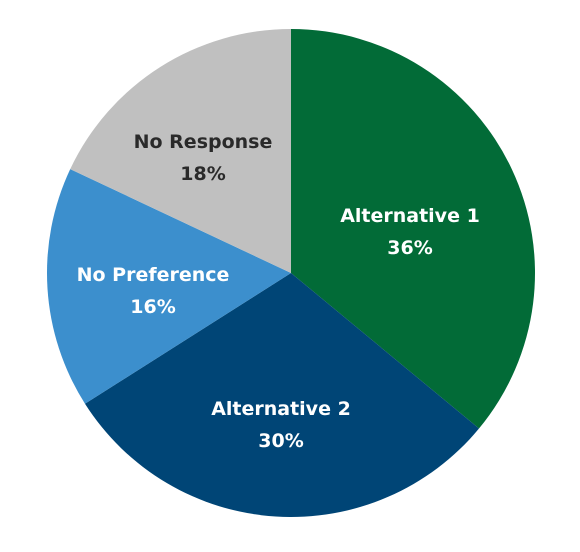 The height and width of the screenshot is (552, 580). I want to click on slice-label-no-preference: No Preference 16%, so click(153, 291).